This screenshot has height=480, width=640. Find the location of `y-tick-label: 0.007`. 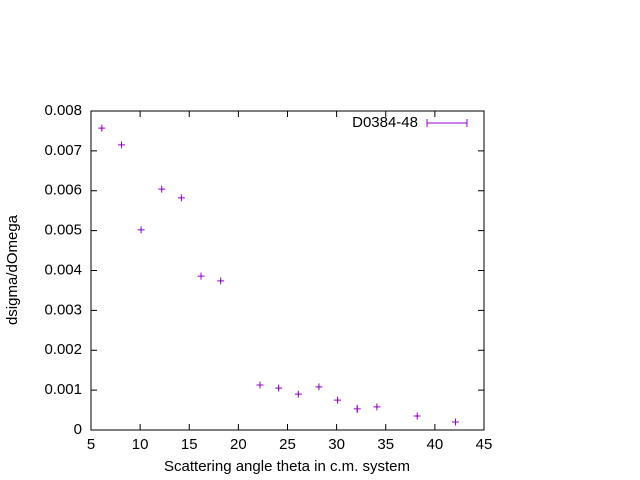

y-tick-label: 0.007 is located at coordinates (63, 150).